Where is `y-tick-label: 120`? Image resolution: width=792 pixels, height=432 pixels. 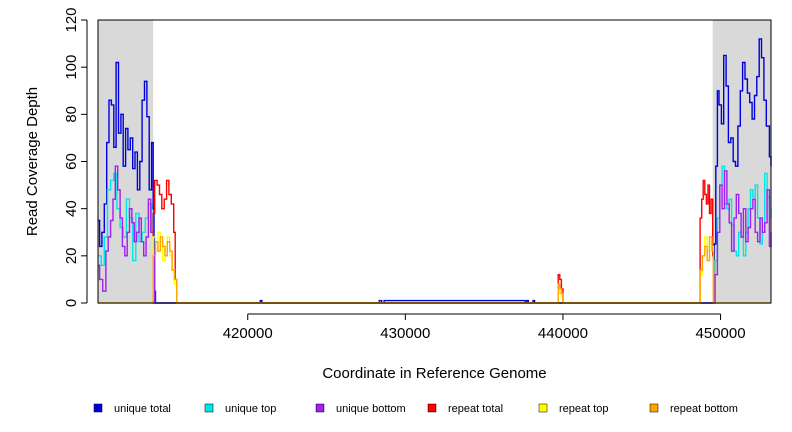 y-tick-label: 120 is located at coordinates (71, 19).